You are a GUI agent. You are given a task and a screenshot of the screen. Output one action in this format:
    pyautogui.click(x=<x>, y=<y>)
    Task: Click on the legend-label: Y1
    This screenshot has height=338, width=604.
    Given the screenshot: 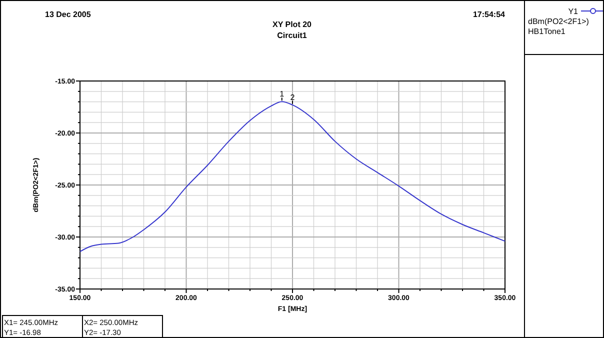 What is the action you would take?
    pyautogui.click(x=573, y=11)
    